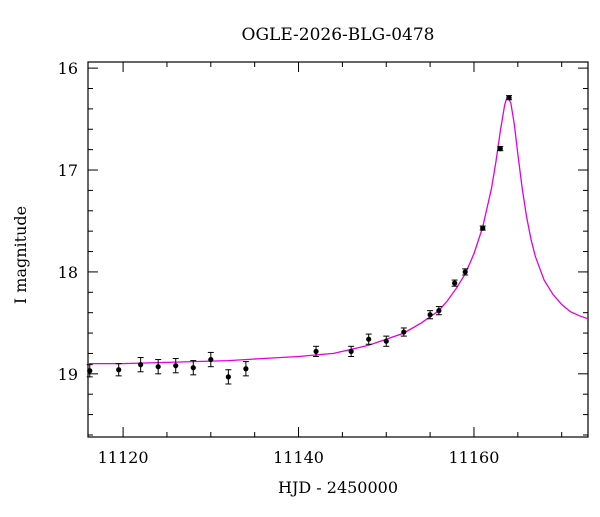  I want to click on y-tick-label: 18, so click(68, 272).